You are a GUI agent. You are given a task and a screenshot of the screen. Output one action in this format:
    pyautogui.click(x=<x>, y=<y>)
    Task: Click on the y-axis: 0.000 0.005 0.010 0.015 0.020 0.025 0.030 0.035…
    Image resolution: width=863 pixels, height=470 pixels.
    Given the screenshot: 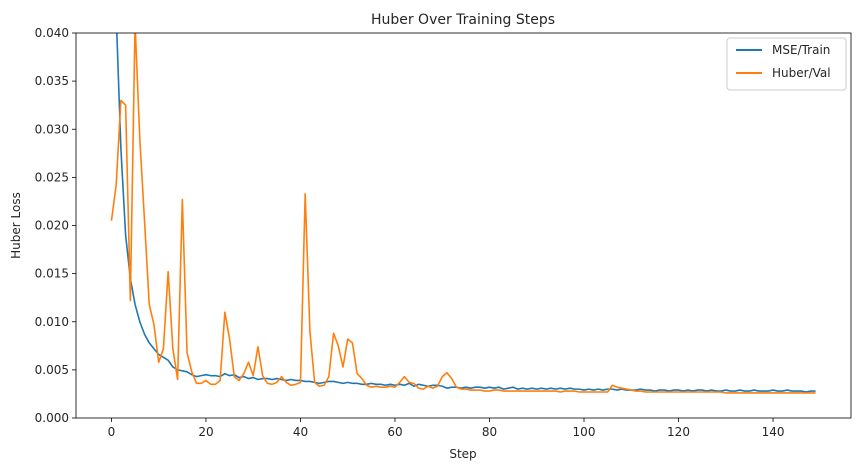 What is the action you would take?
    pyautogui.click(x=55, y=225)
    